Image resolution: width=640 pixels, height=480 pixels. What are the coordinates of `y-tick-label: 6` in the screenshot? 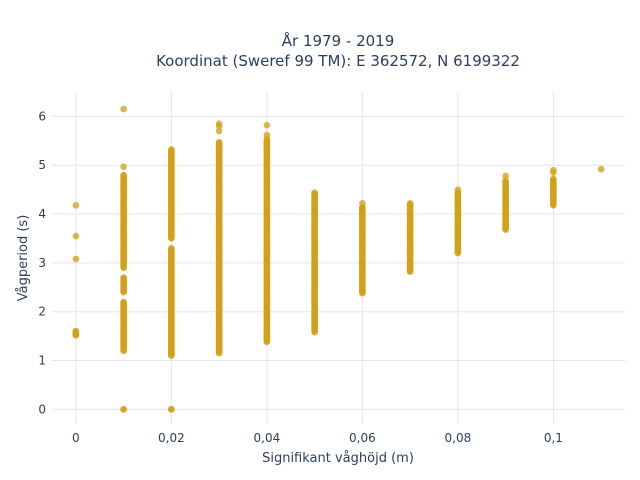 It's located at (42, 116).